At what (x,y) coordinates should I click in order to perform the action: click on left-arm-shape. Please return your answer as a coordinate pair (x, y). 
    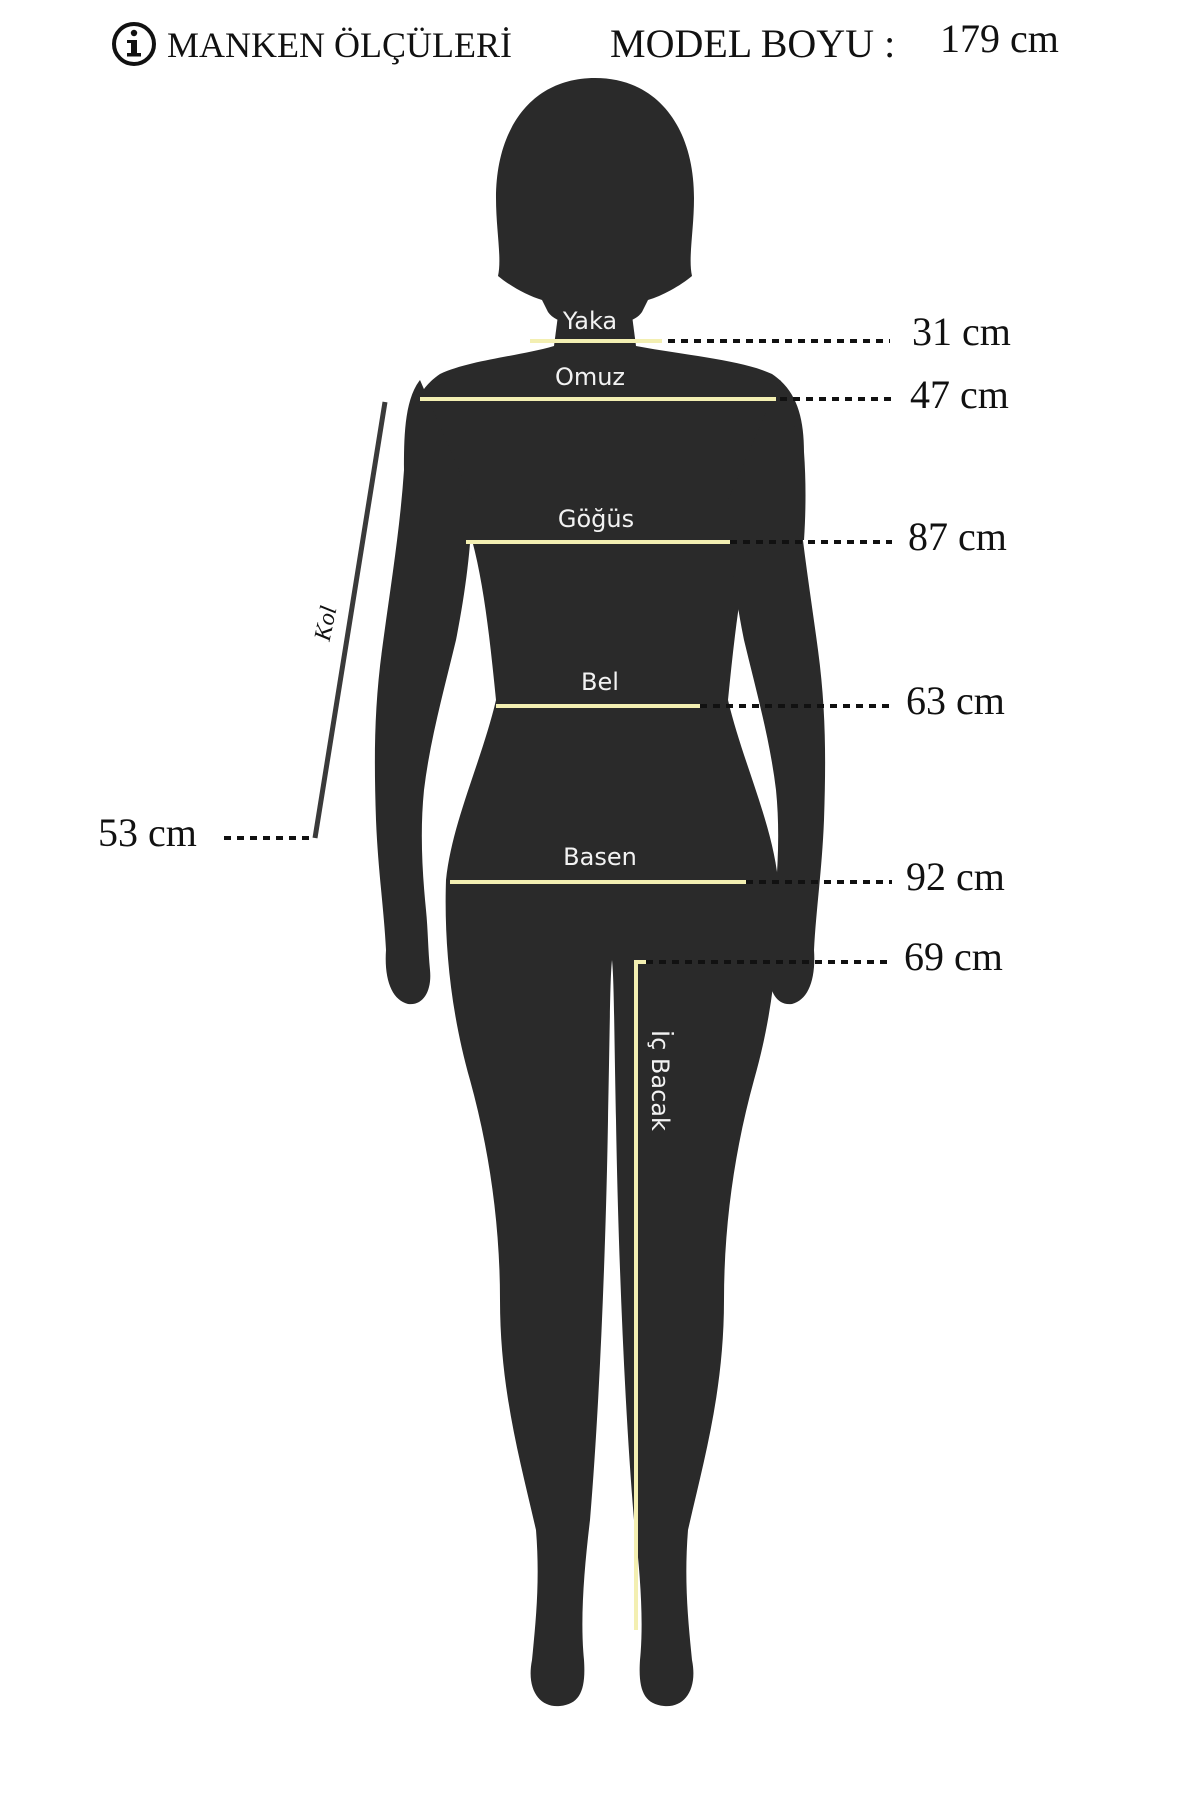
    Looking at the image, I should click on (423, 692).